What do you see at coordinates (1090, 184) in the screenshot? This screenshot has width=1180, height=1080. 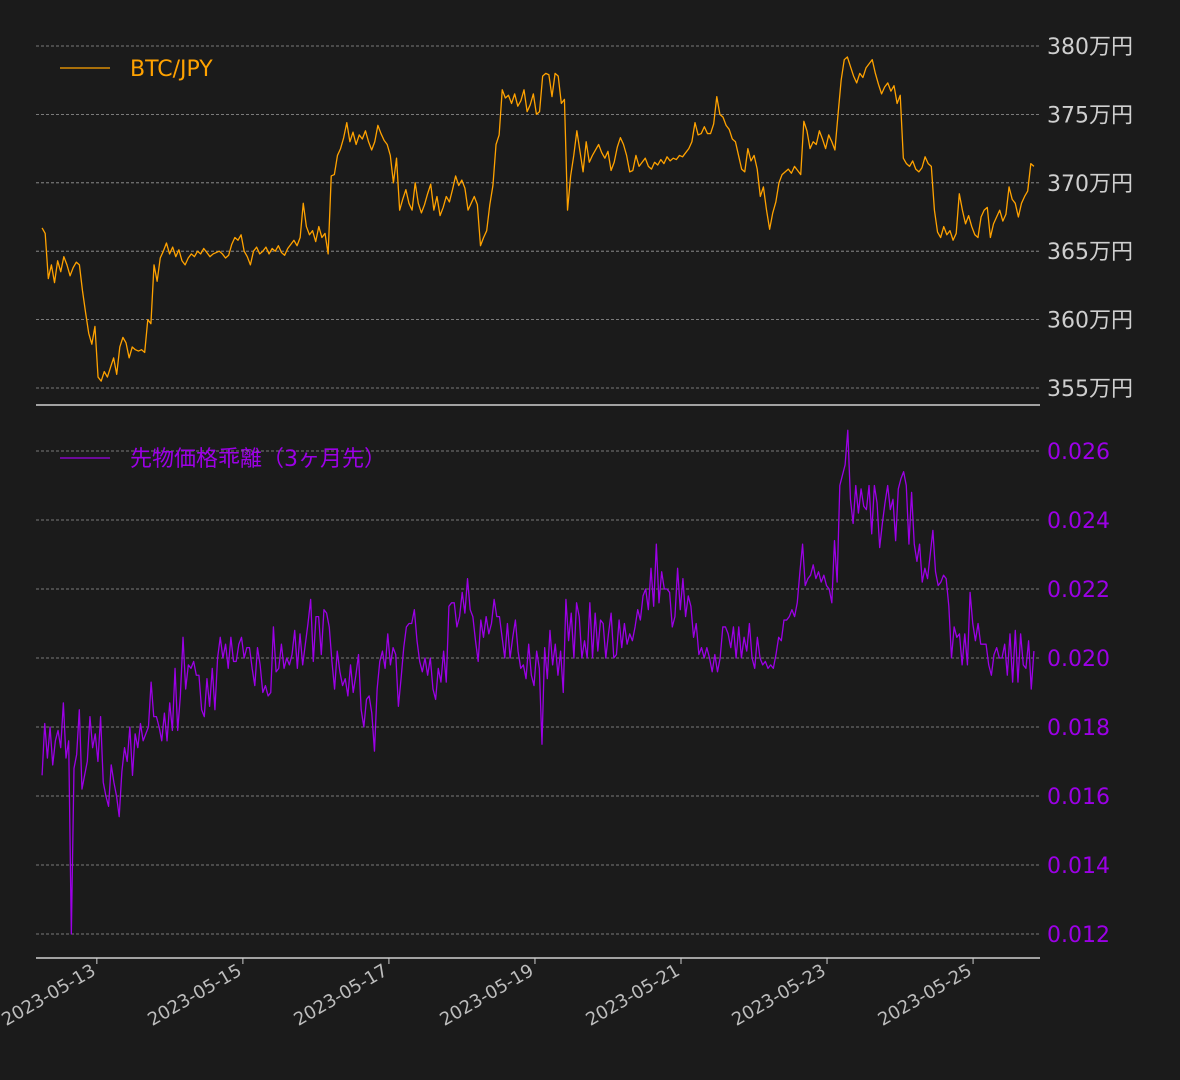 I see `y-tick-label: 370万円` at bounding box center [1090, 184].